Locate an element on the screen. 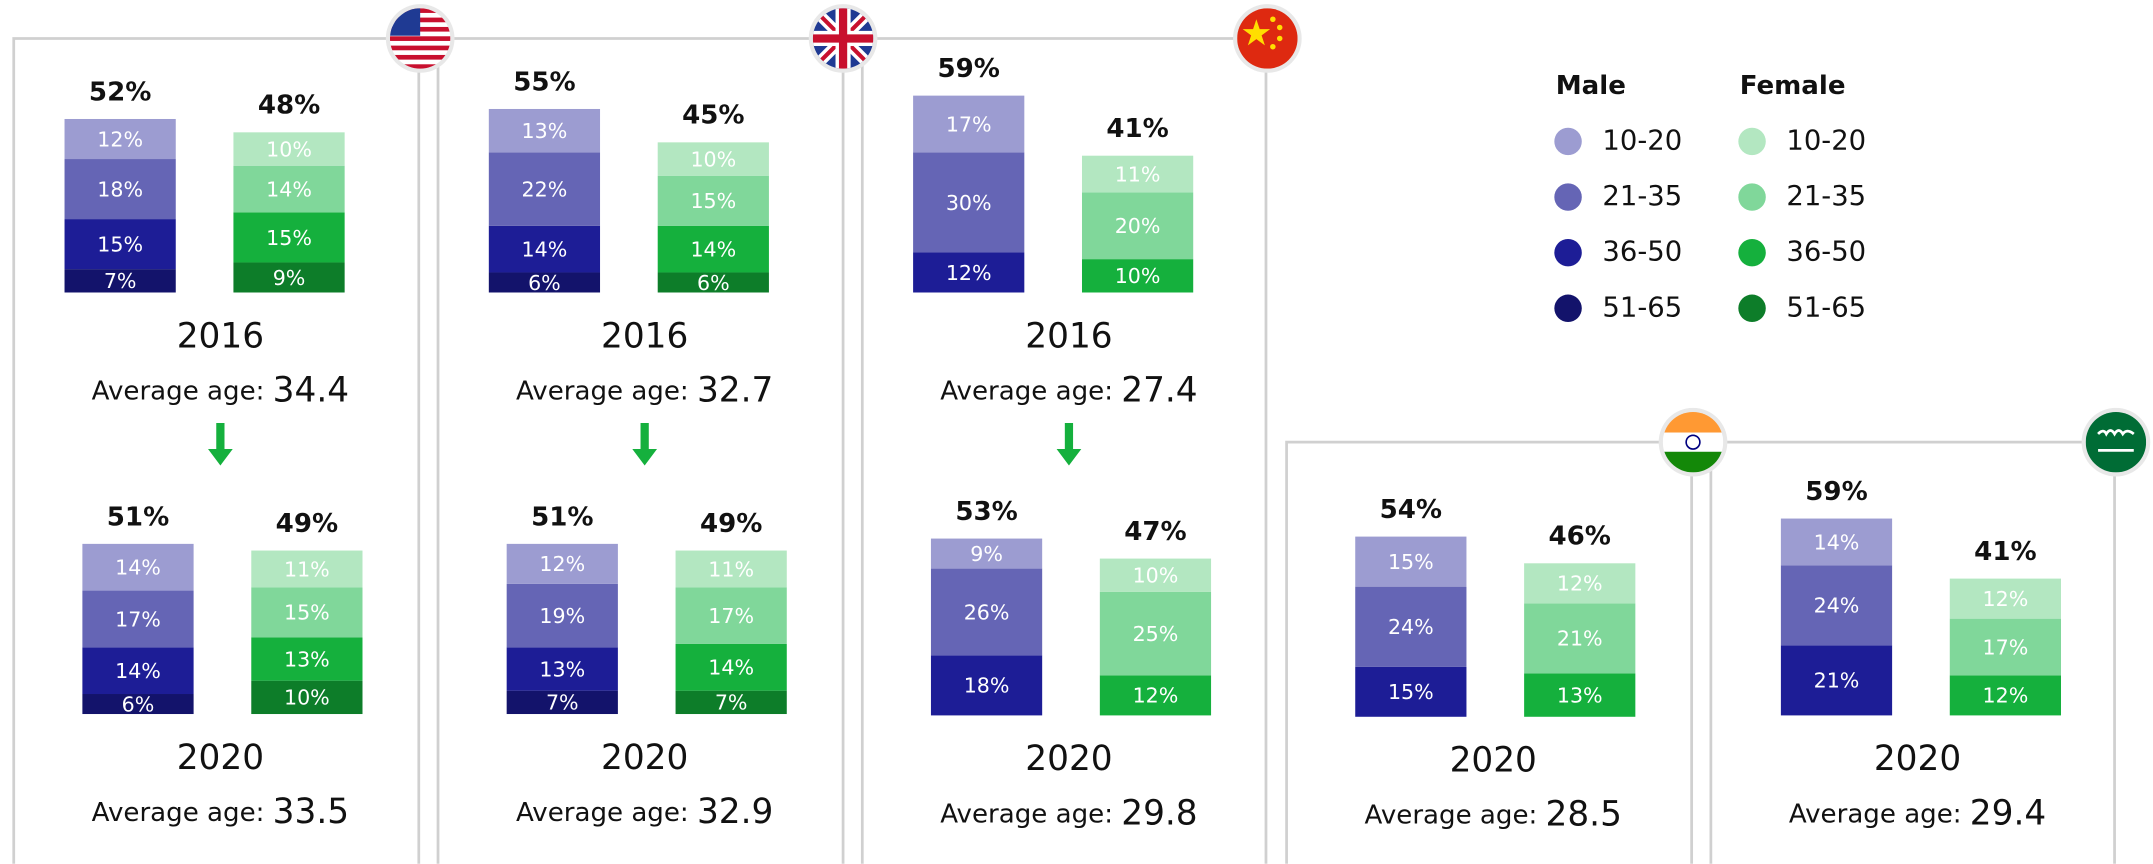 This screenshot has height=864, width=2153. segment-label: 30% is located at coordinates (969, 203).